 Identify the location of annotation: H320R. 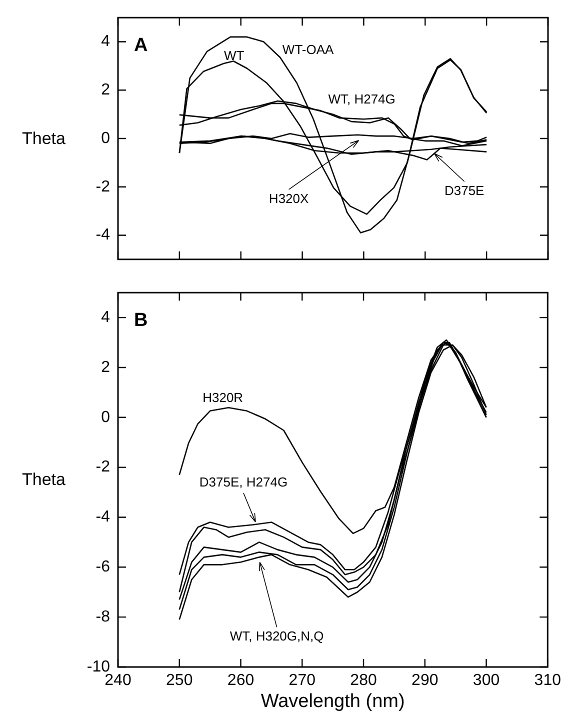
(223, 397).